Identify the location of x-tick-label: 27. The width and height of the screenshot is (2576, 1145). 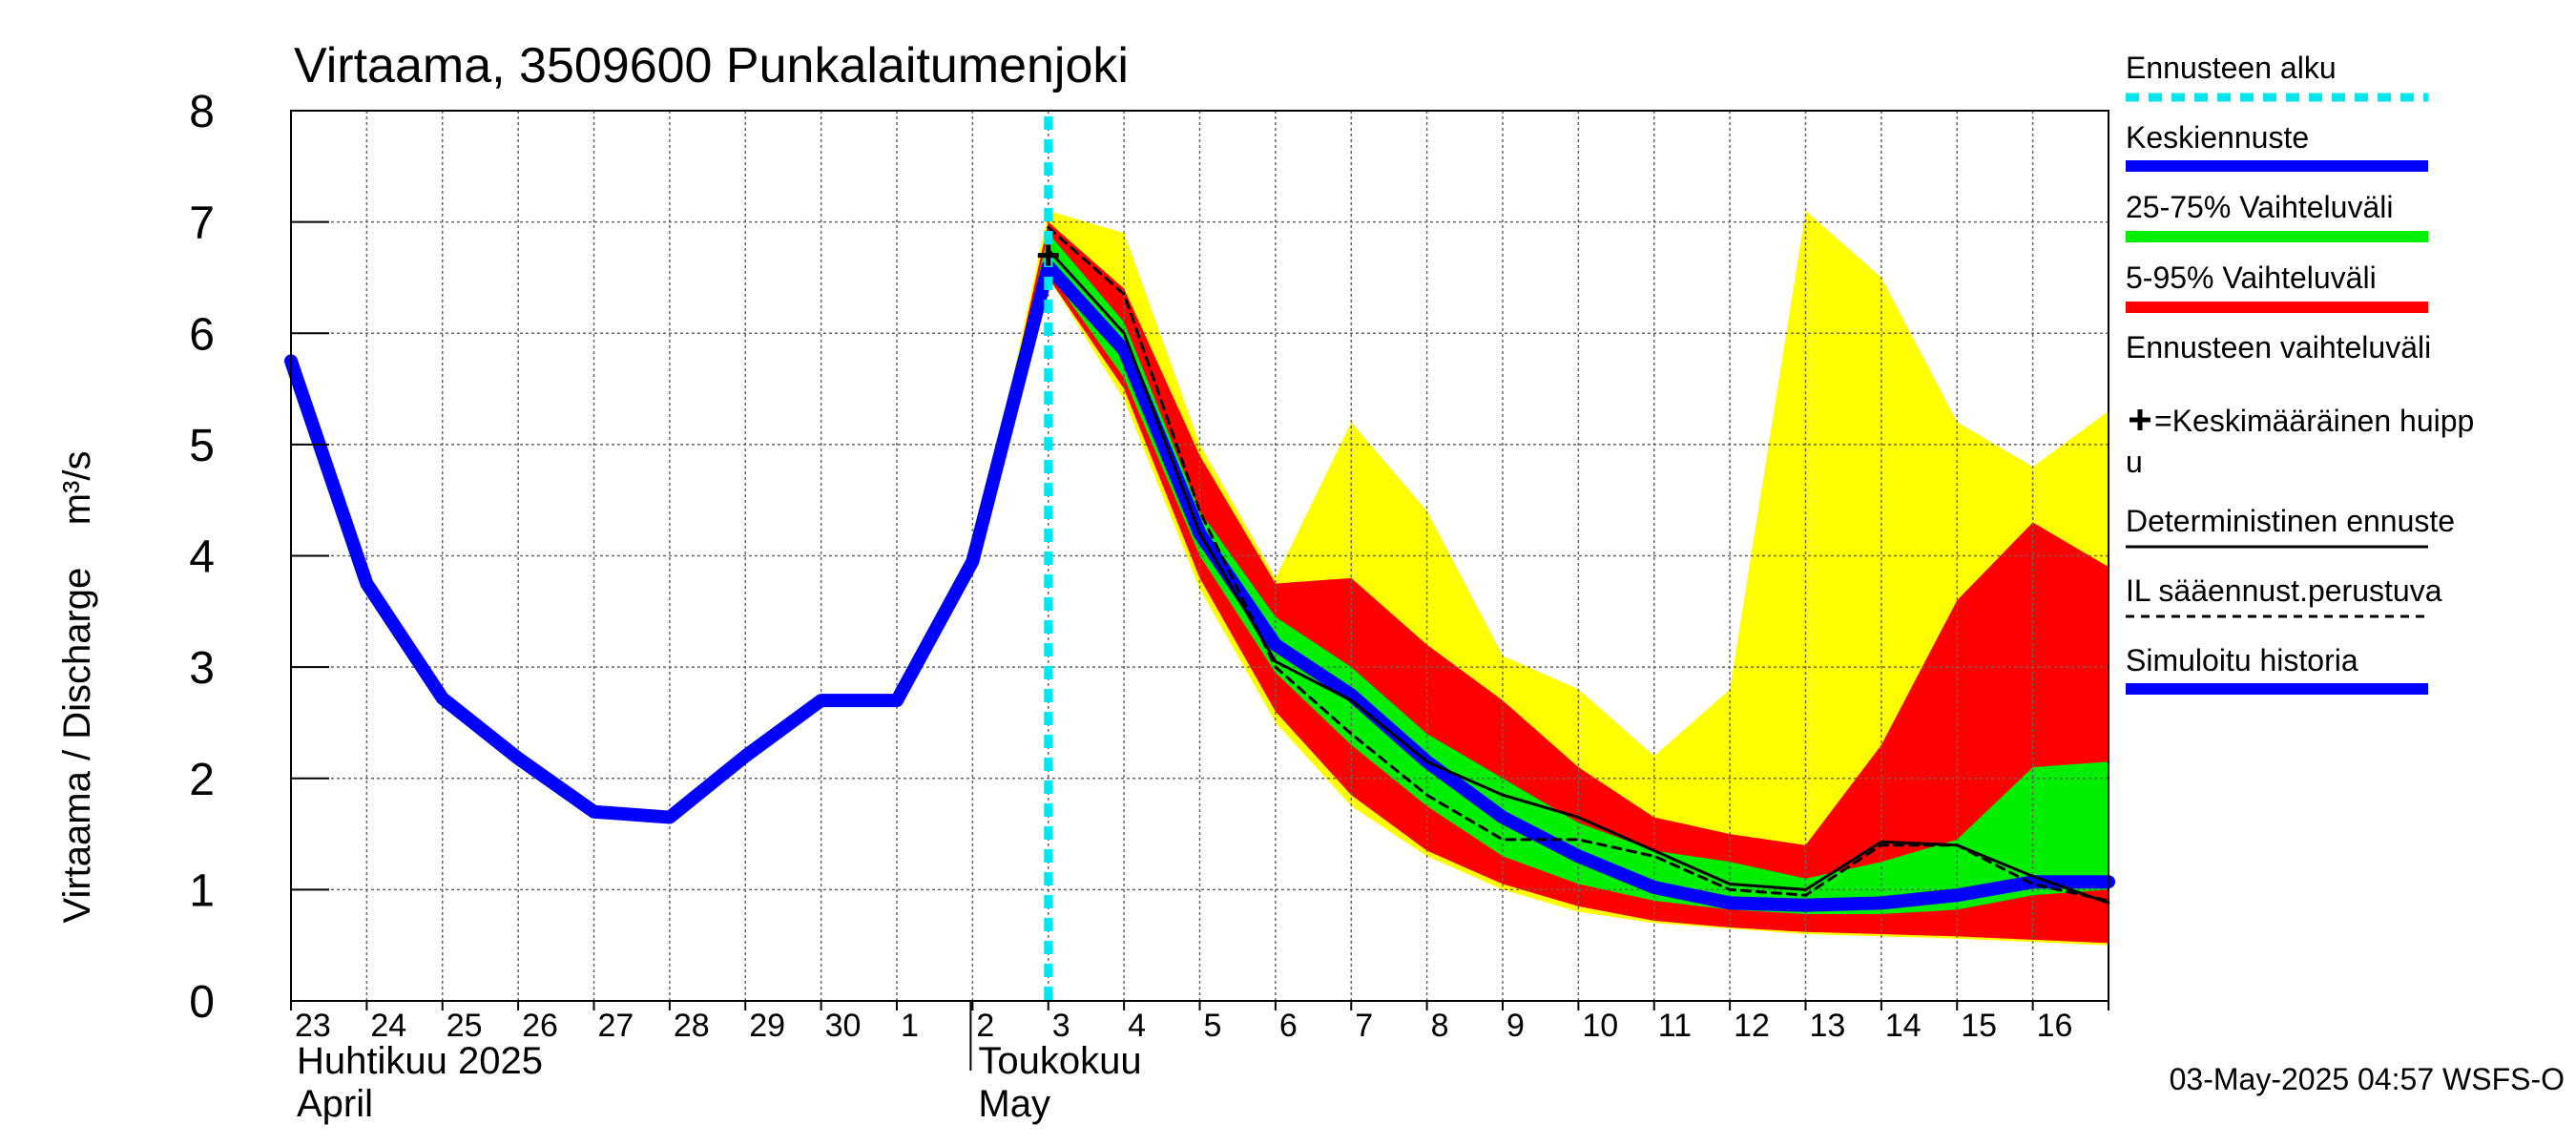
(616, 1026).